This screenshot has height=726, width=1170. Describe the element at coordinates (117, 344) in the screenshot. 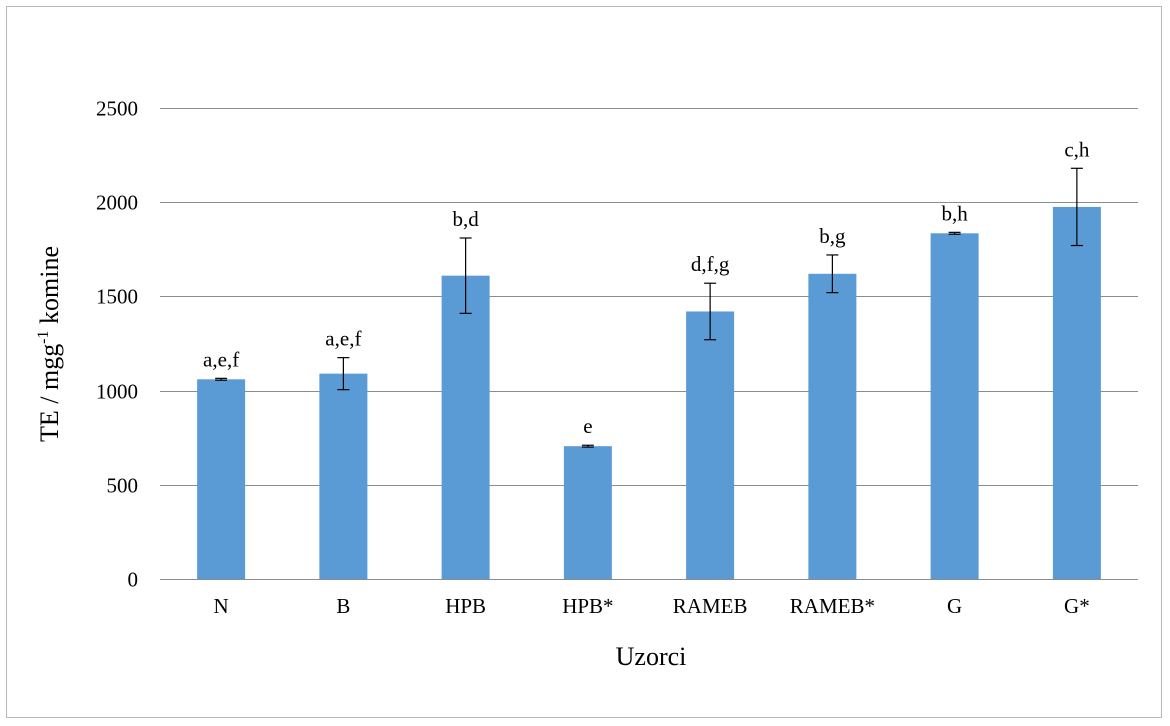

I see `y-tick-labels: 0 500 1000 1500 2000 2500` at that location.